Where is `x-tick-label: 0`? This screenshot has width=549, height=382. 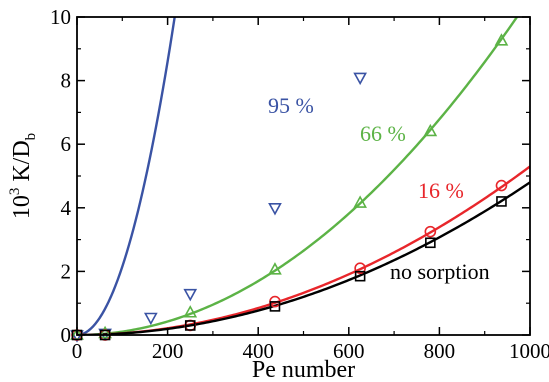 x-tick-label: 0 is located at coordinates (77, 351).